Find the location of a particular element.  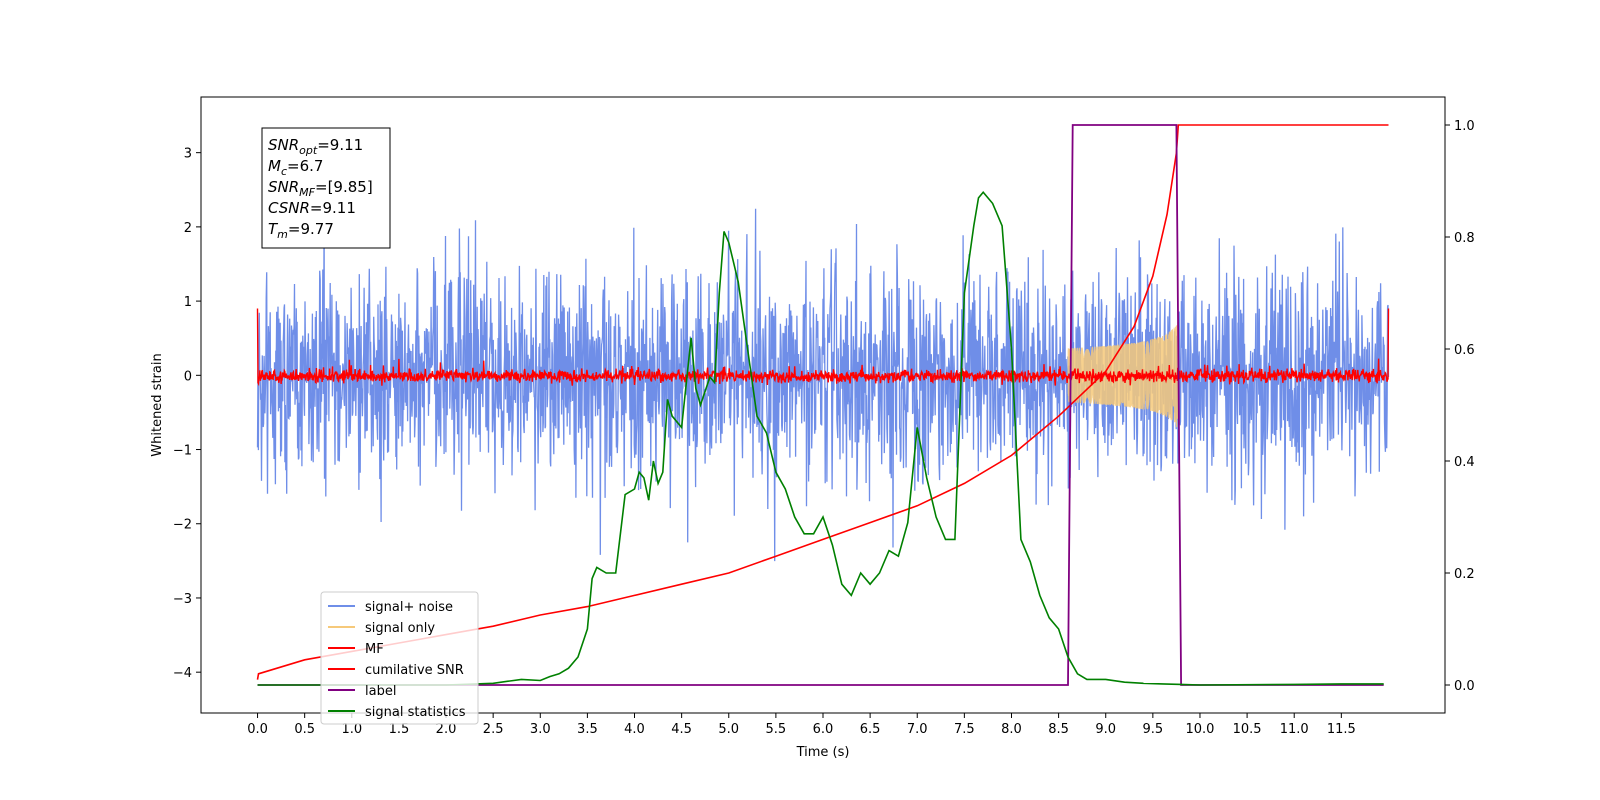

annotation-subscript: opt is located at coordinates (308, 150).